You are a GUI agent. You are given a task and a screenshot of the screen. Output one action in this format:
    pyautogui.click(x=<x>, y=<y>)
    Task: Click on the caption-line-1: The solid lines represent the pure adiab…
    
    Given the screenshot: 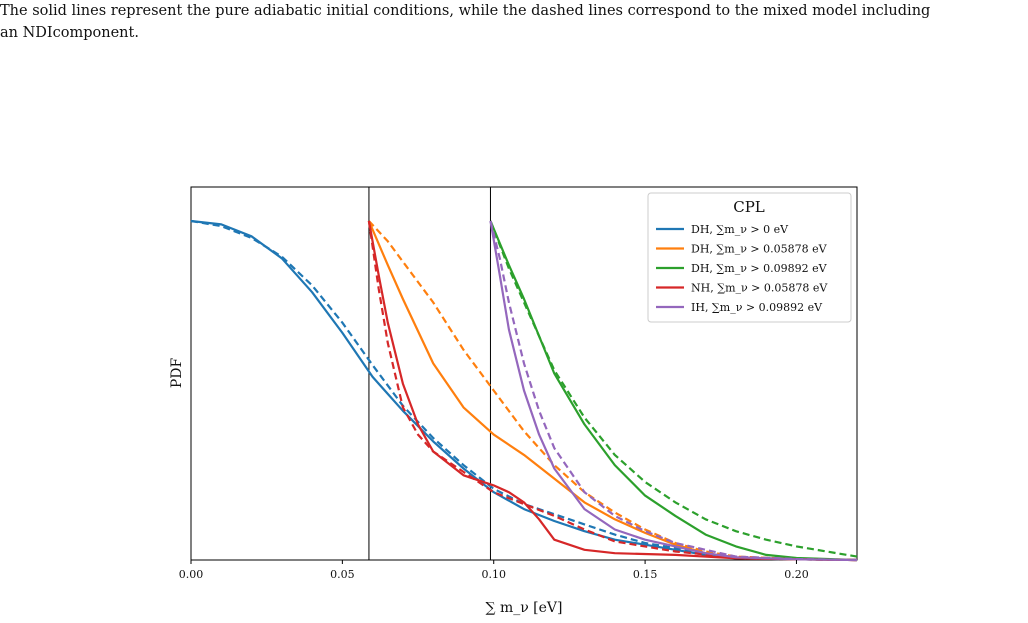 What is the action you would take?
    pyautogui.click(x=465, y=11)
    